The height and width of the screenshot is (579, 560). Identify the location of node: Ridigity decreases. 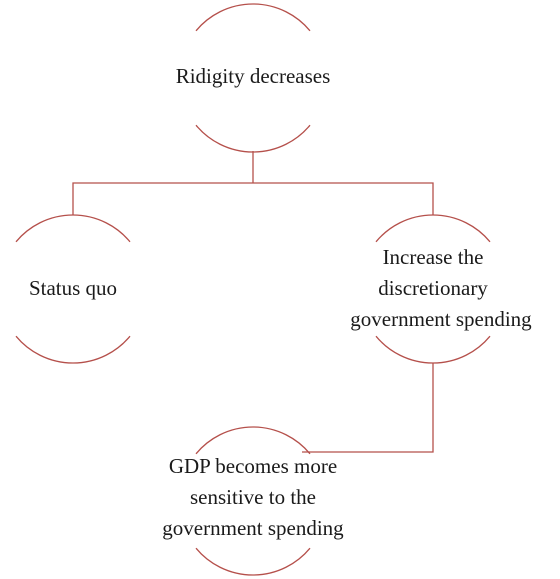
(253, 76).